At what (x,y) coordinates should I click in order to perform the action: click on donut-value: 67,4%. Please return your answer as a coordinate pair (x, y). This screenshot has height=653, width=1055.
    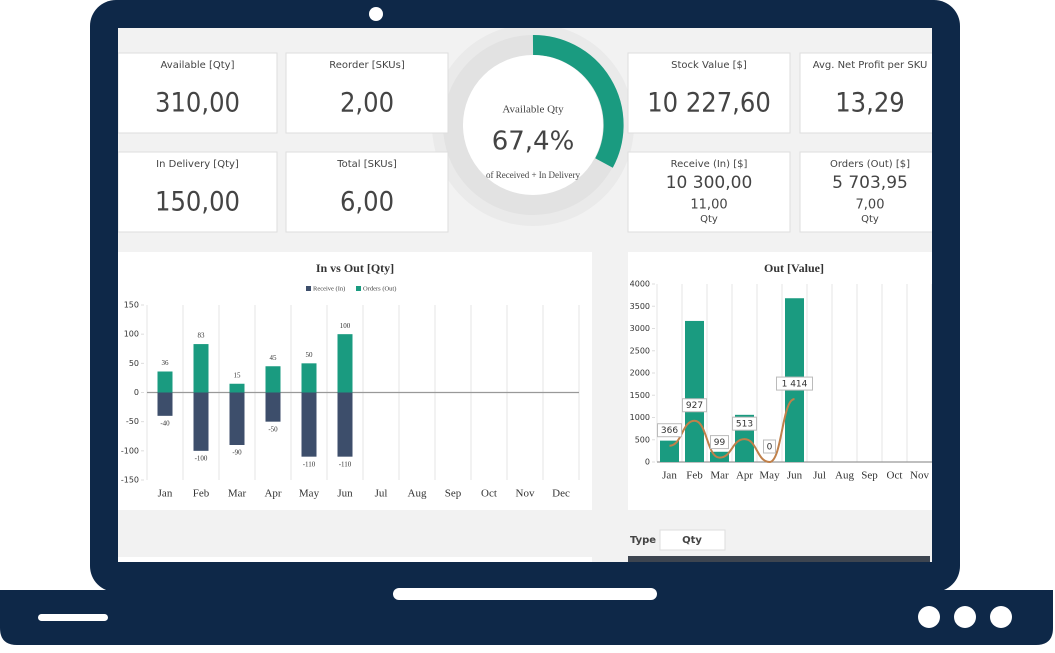
    Looking at the image, I should click on (533, 142).